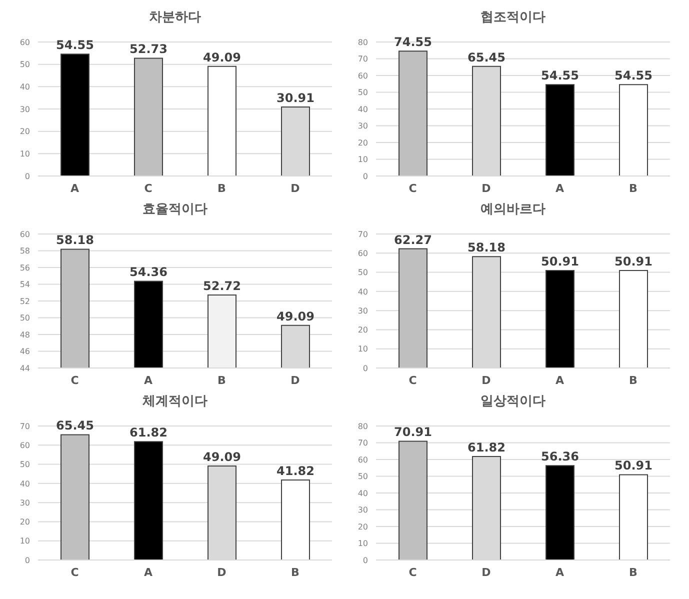  I want to click on data-label: 58.18, so click(487, 247).